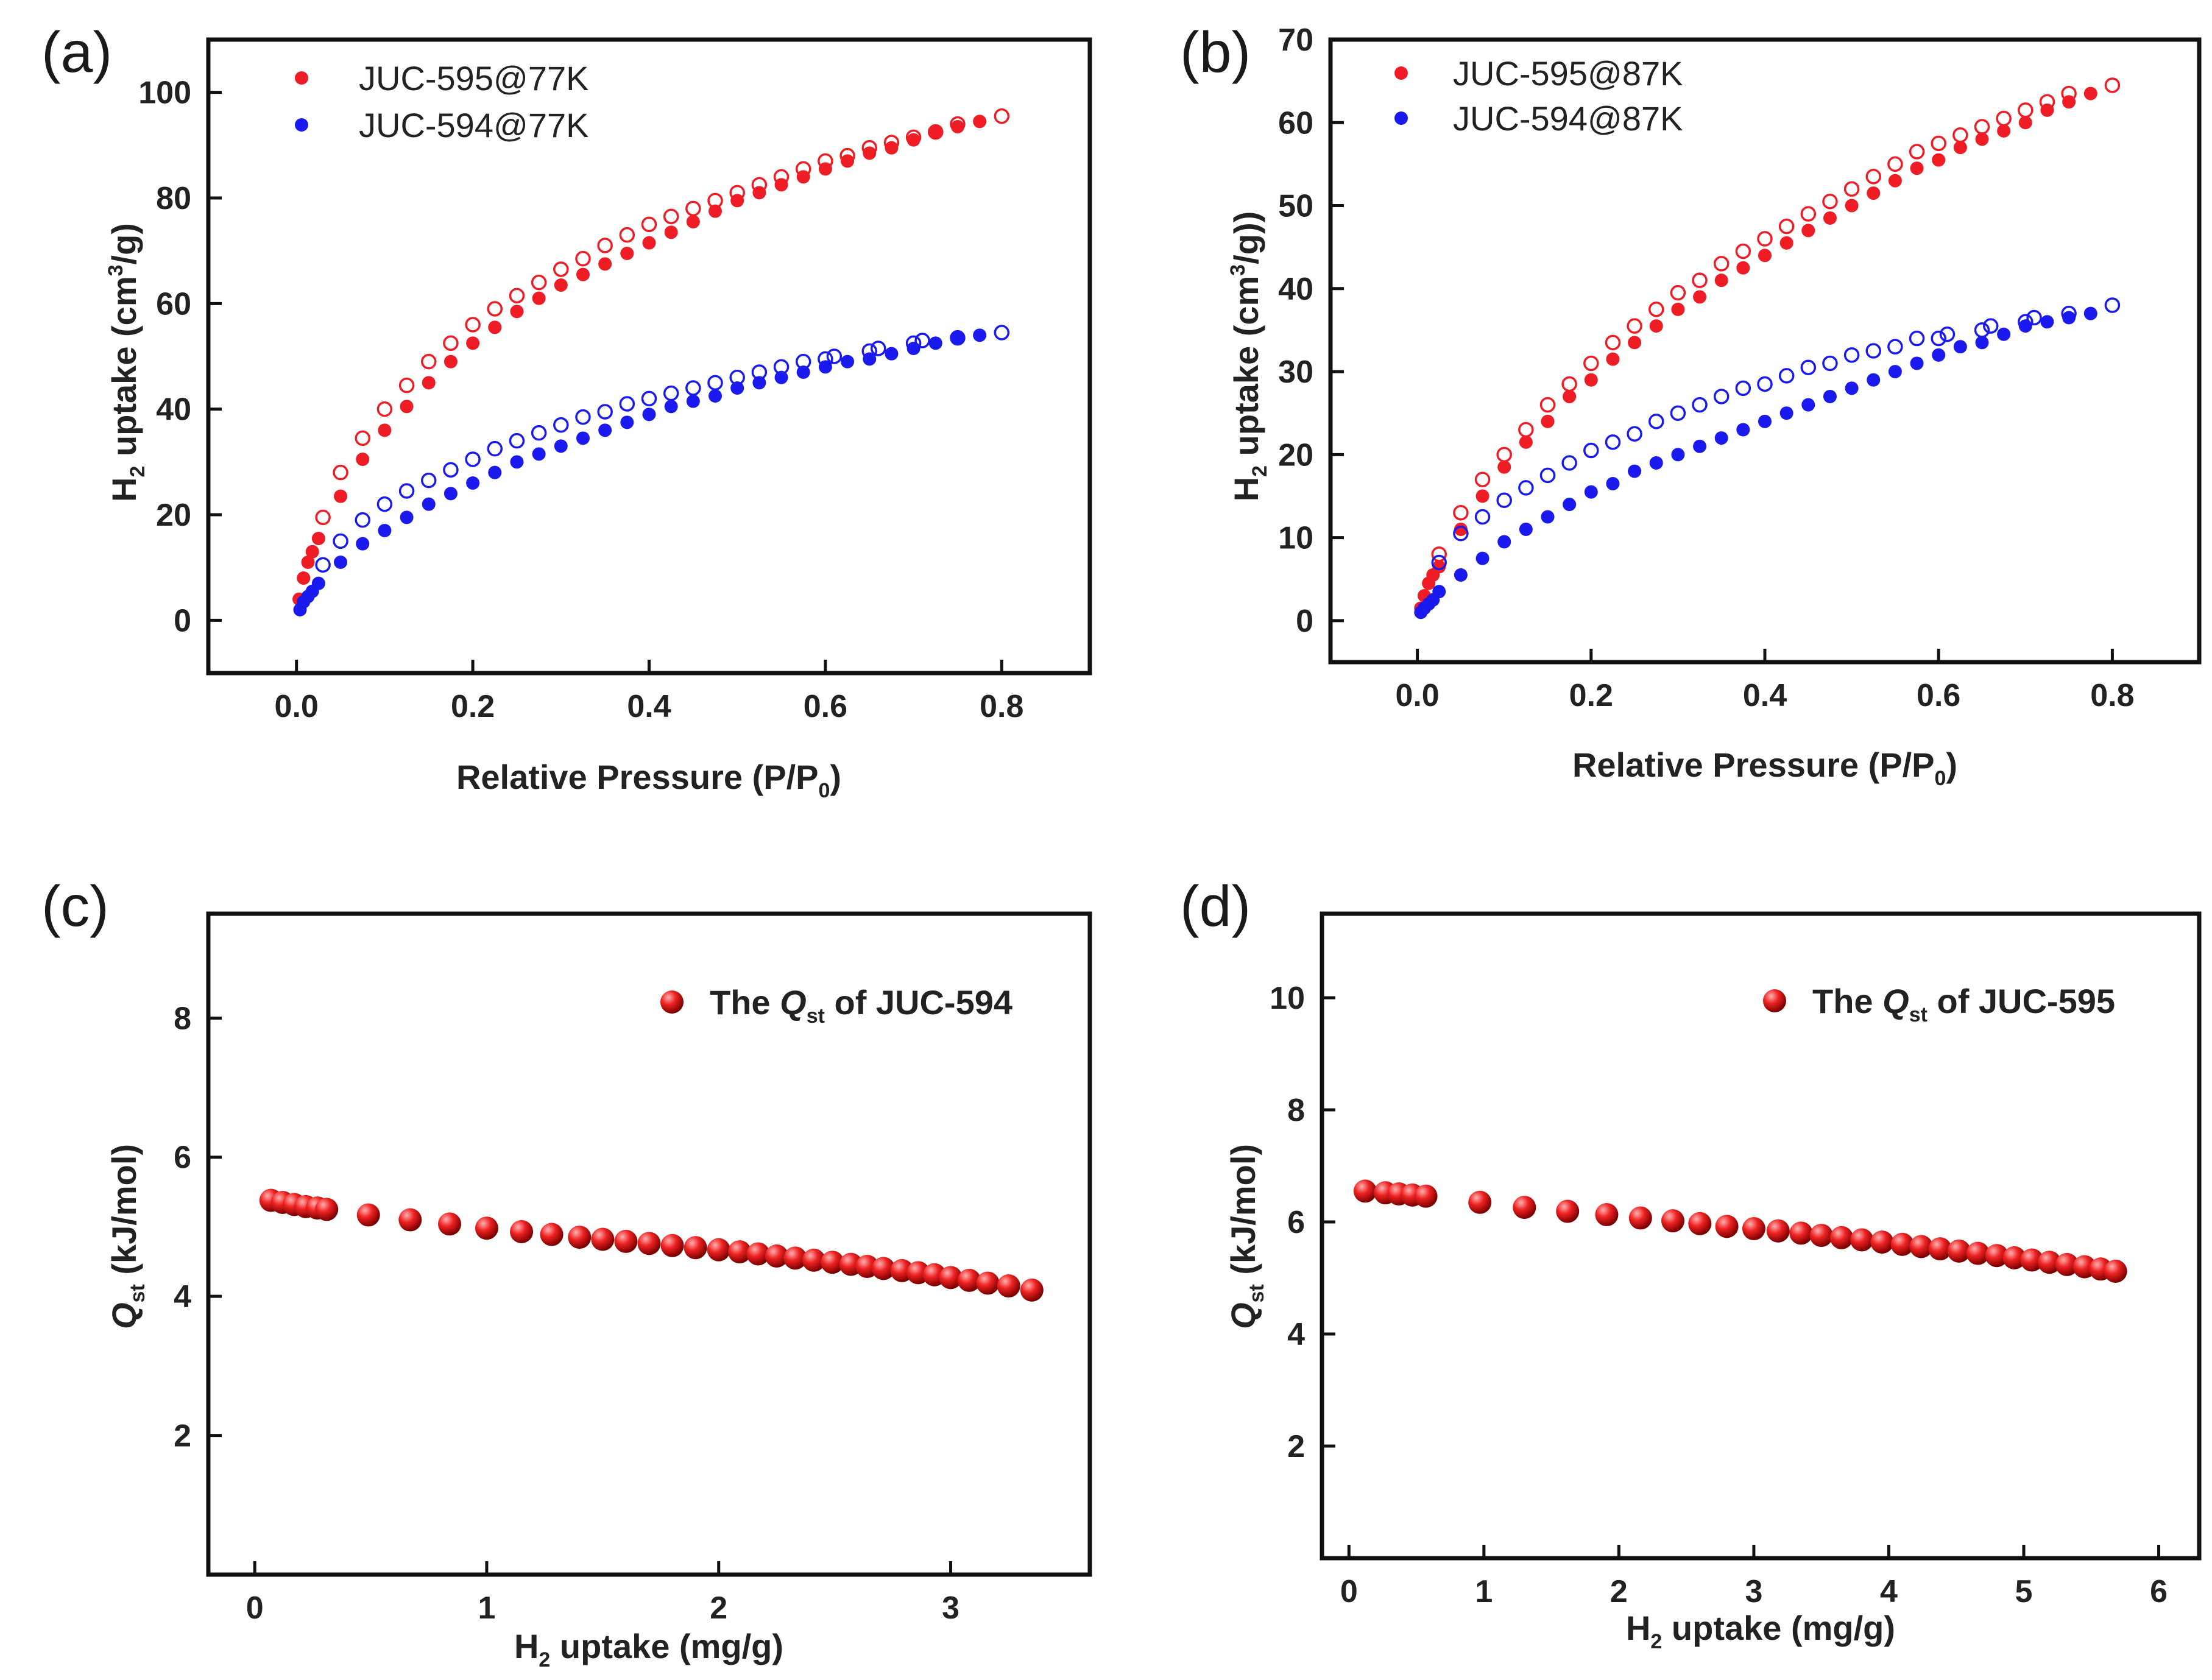 Image resolution: width=2212 pixels, height=1680 pixels. Describe the element at coordinates (1591, 696) in the screenshot. I see `x-tick-label-b-1: 0.2` at that location.